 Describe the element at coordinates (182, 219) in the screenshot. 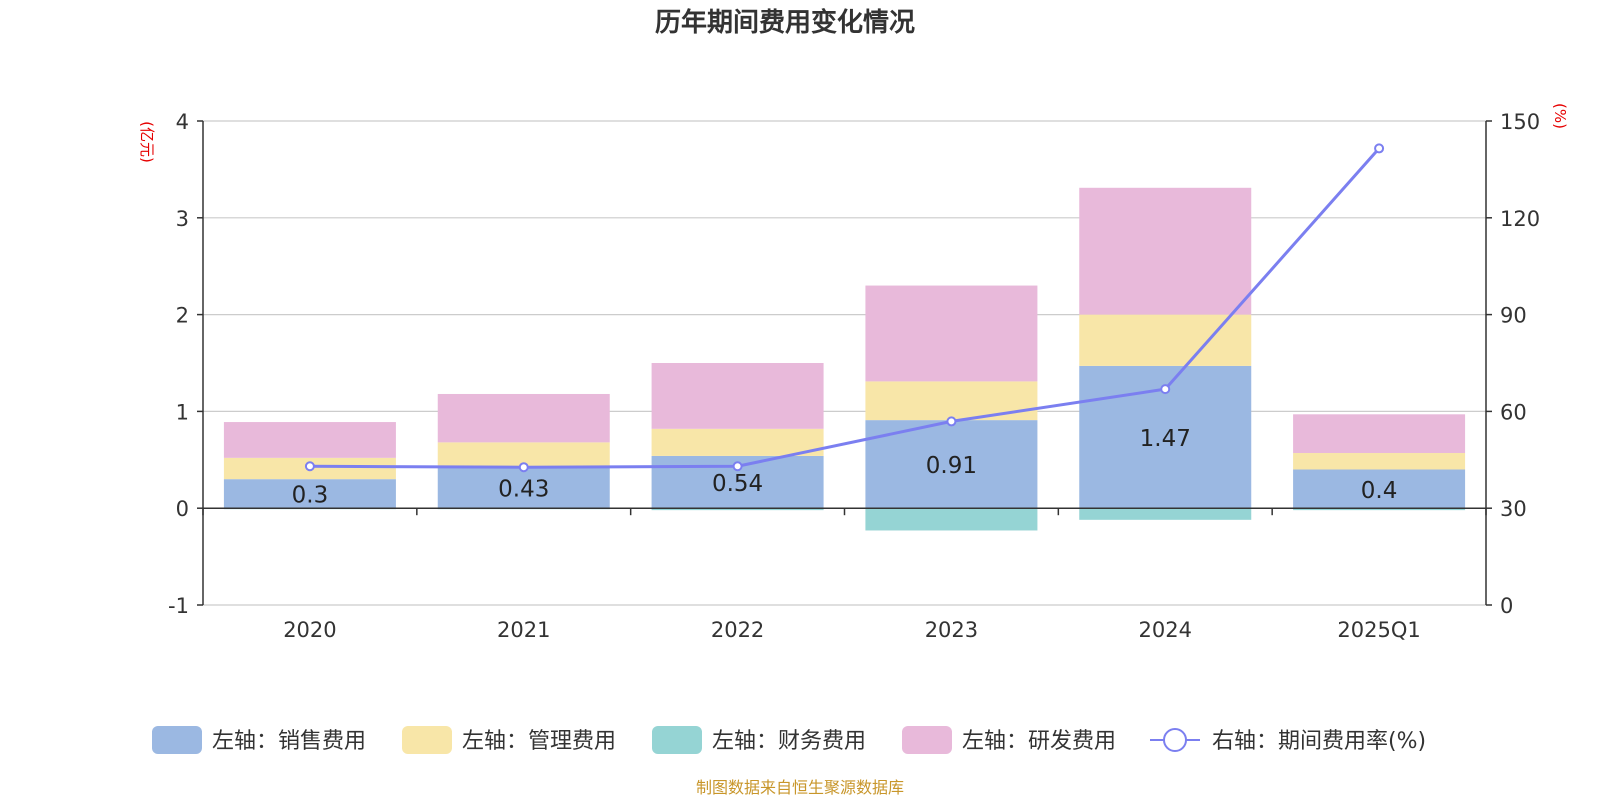

I see `left-tick-label: 3` at that location.